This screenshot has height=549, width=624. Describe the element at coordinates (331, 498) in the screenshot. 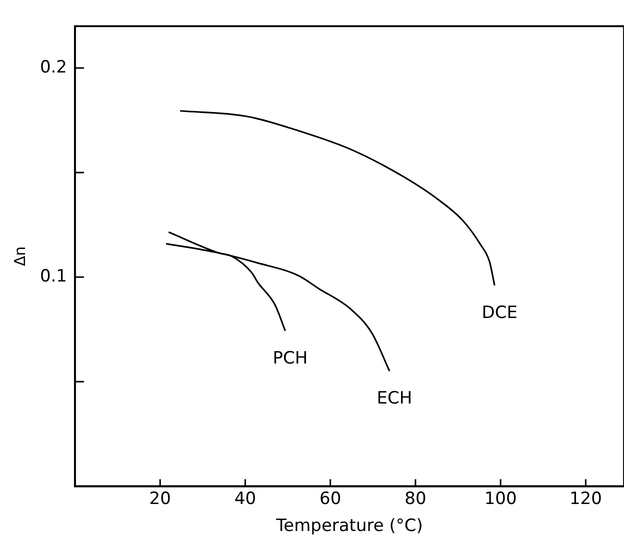

I see `x-tick-label: 60` at that location.